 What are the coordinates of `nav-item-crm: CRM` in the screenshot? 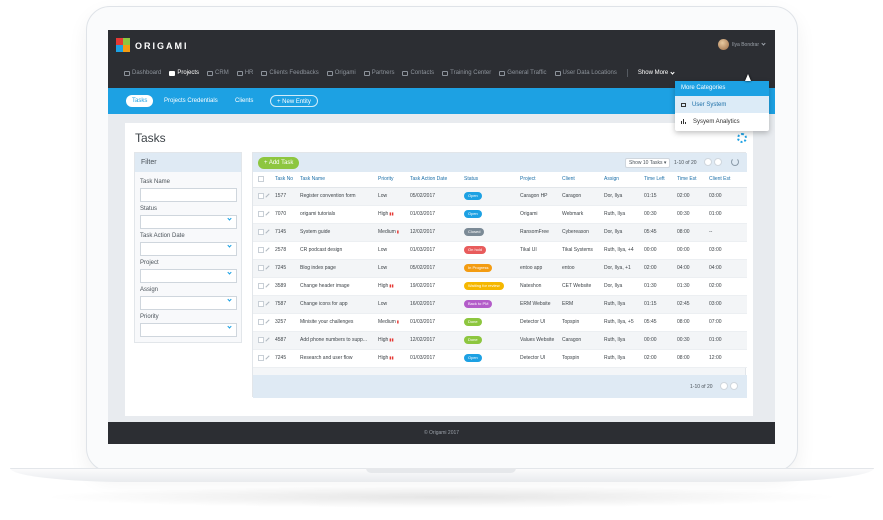 It's located at (218, 73).